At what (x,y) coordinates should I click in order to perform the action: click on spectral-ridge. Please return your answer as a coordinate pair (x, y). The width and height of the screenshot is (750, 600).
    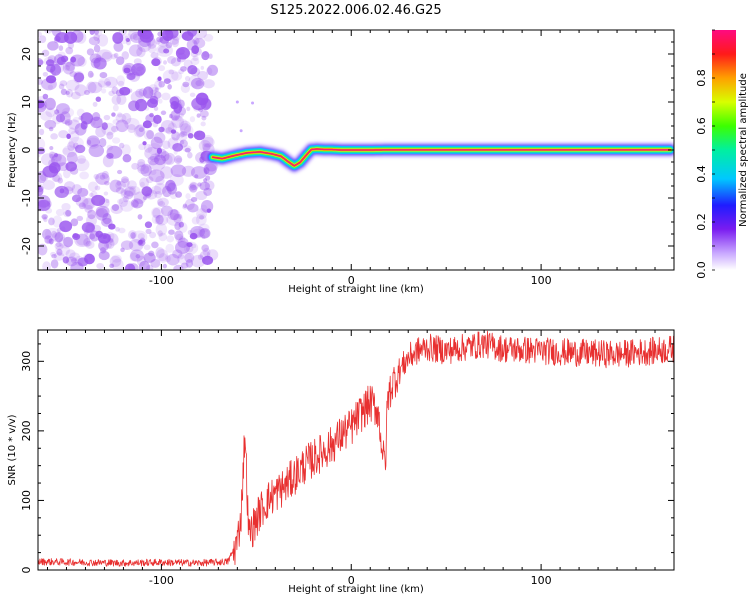
    Looking at the image, I should click on (439, 157).